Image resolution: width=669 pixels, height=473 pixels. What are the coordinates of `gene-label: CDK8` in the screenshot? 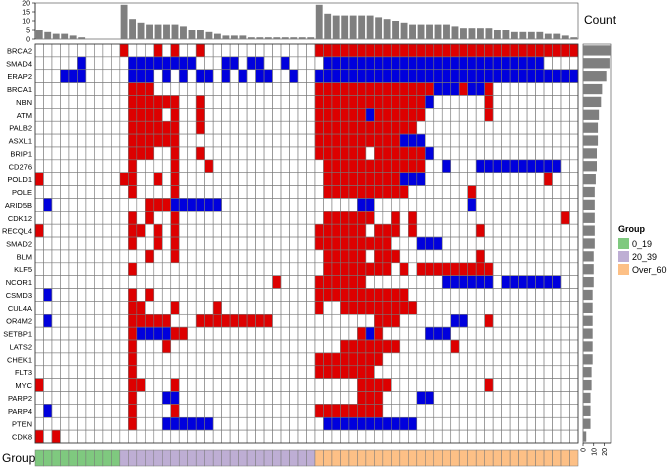 It's located at (22, 437).